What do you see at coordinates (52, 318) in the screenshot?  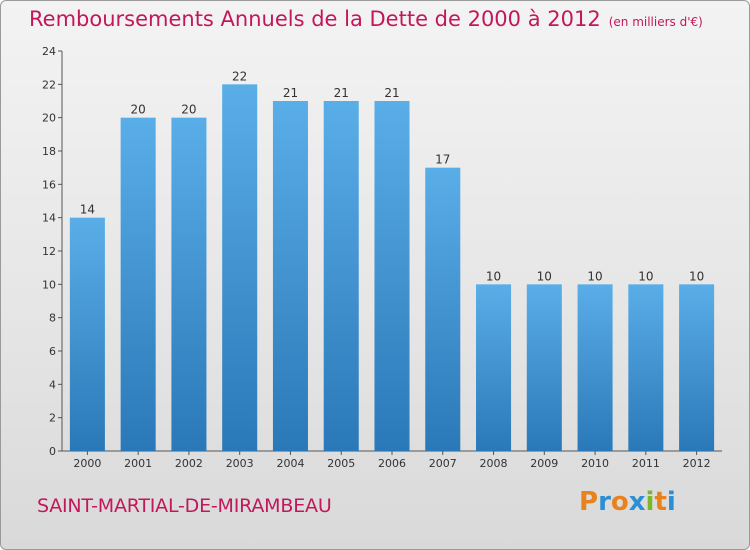 I see `y-tick-label: 8` at bounding box center [52, 318].